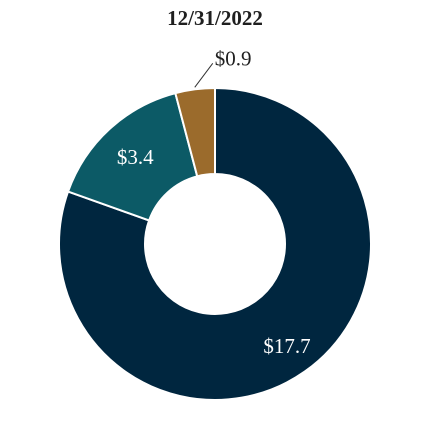 The image size is (430, 430). I want to click on chart-title: 12/31/2022, so click(215, 18).